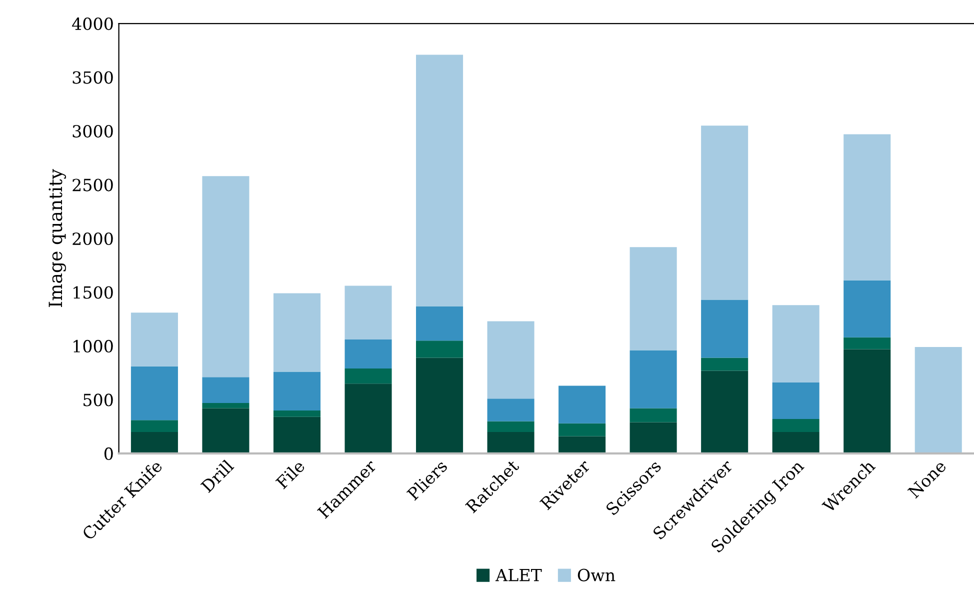 The width and height of the screenshot is (974, 603). What do you see at coordinates (92, 77) in the screenshot?
I see `y-tick-label: 3500` at bounding box center [92, 77].